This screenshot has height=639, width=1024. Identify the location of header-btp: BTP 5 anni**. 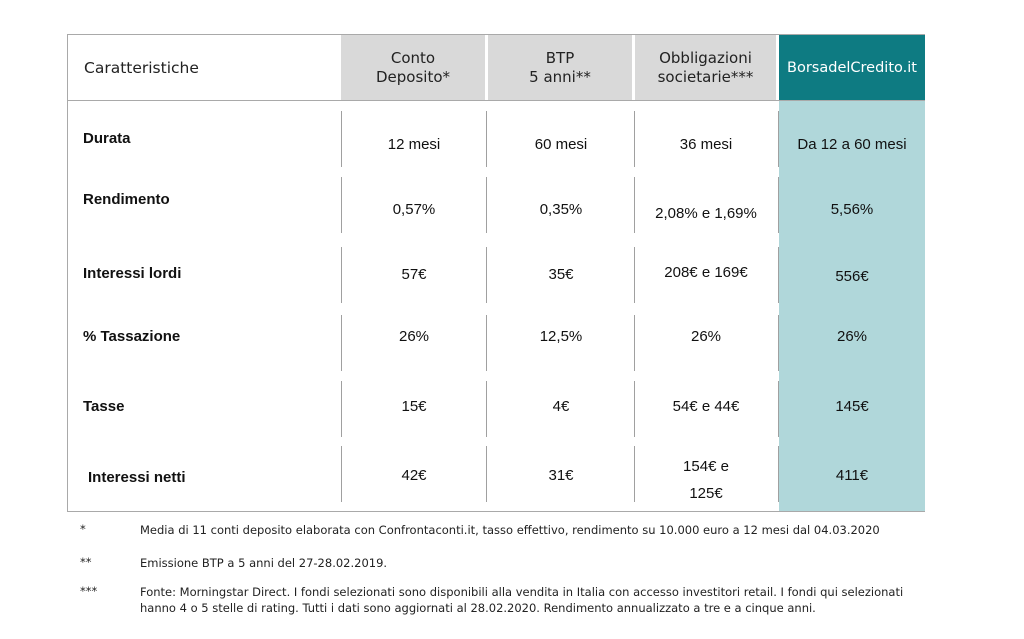
(560, 67).